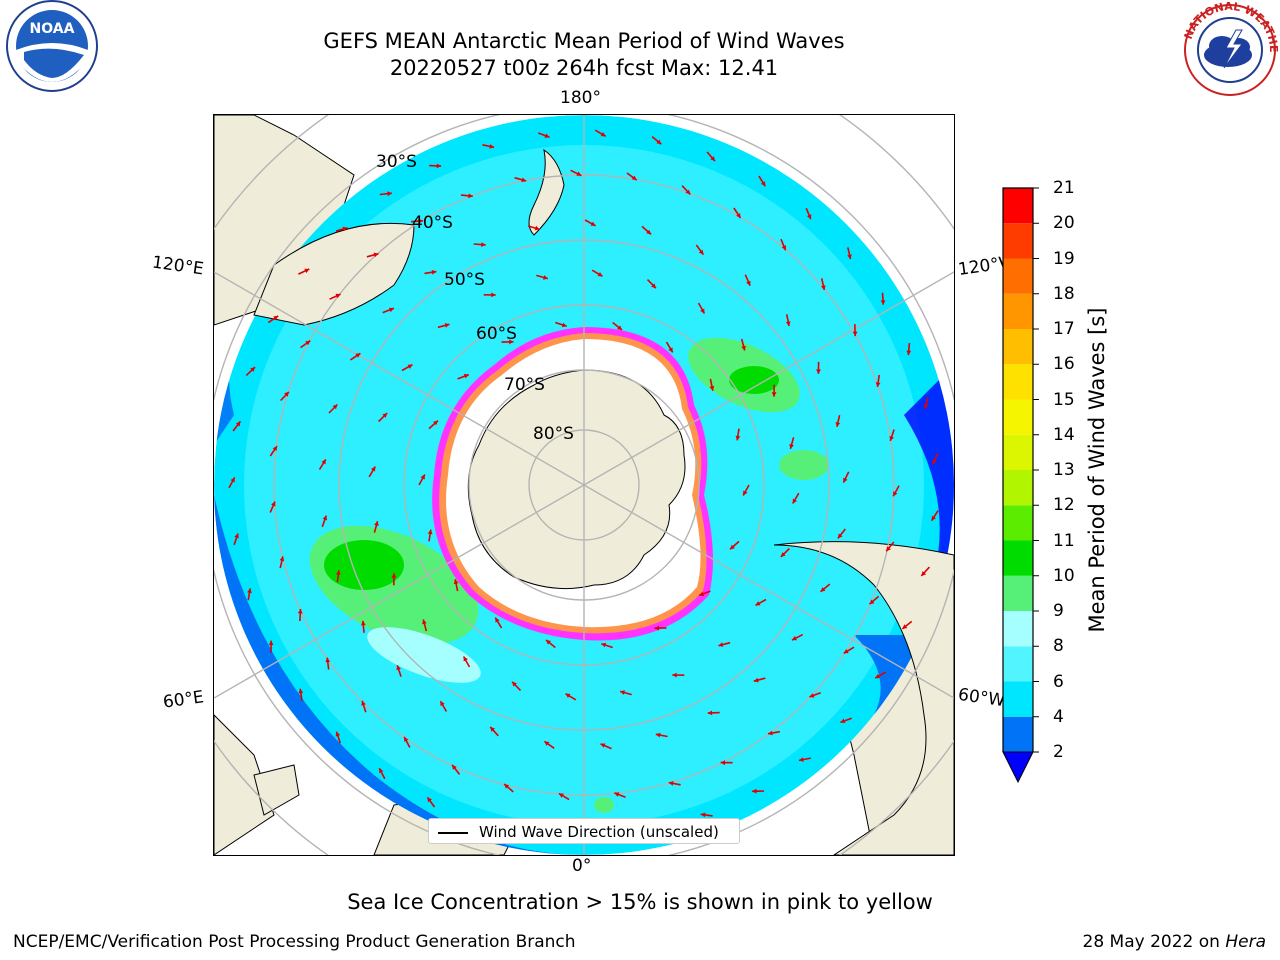 The height and width of the screenshot is (960, 1280). What do you see at coordinates (599, 832) in the screenshot?
I see `legend-label: Wind Wave Direction (unscaled)` at bounding box center [599, 832].